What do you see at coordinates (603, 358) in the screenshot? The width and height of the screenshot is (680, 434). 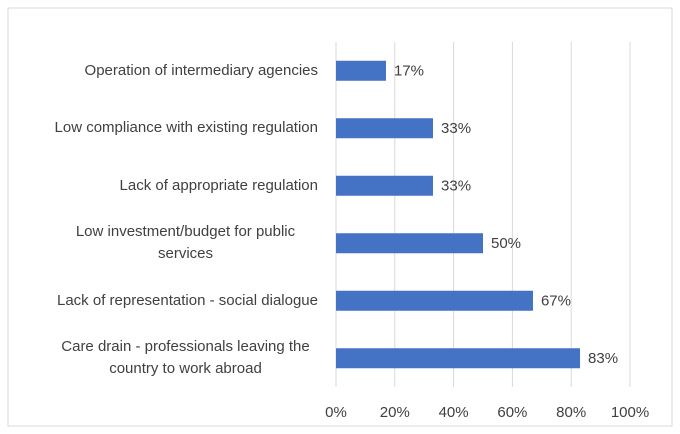 I see `value-label: 83%` at bounding box center [603, 358].